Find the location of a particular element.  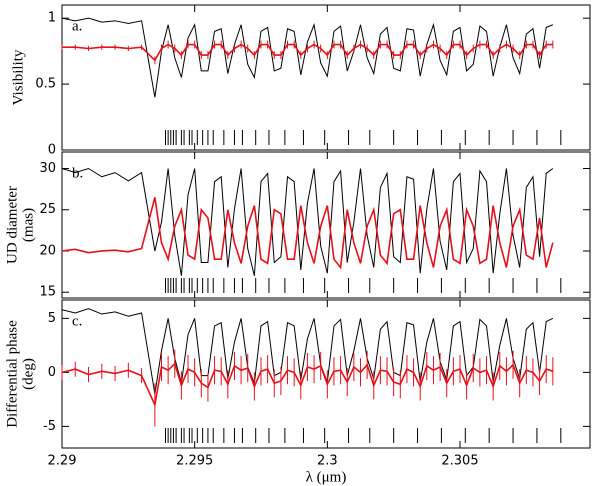

y-tick-label: 15 is located at coordinates (47, 292).